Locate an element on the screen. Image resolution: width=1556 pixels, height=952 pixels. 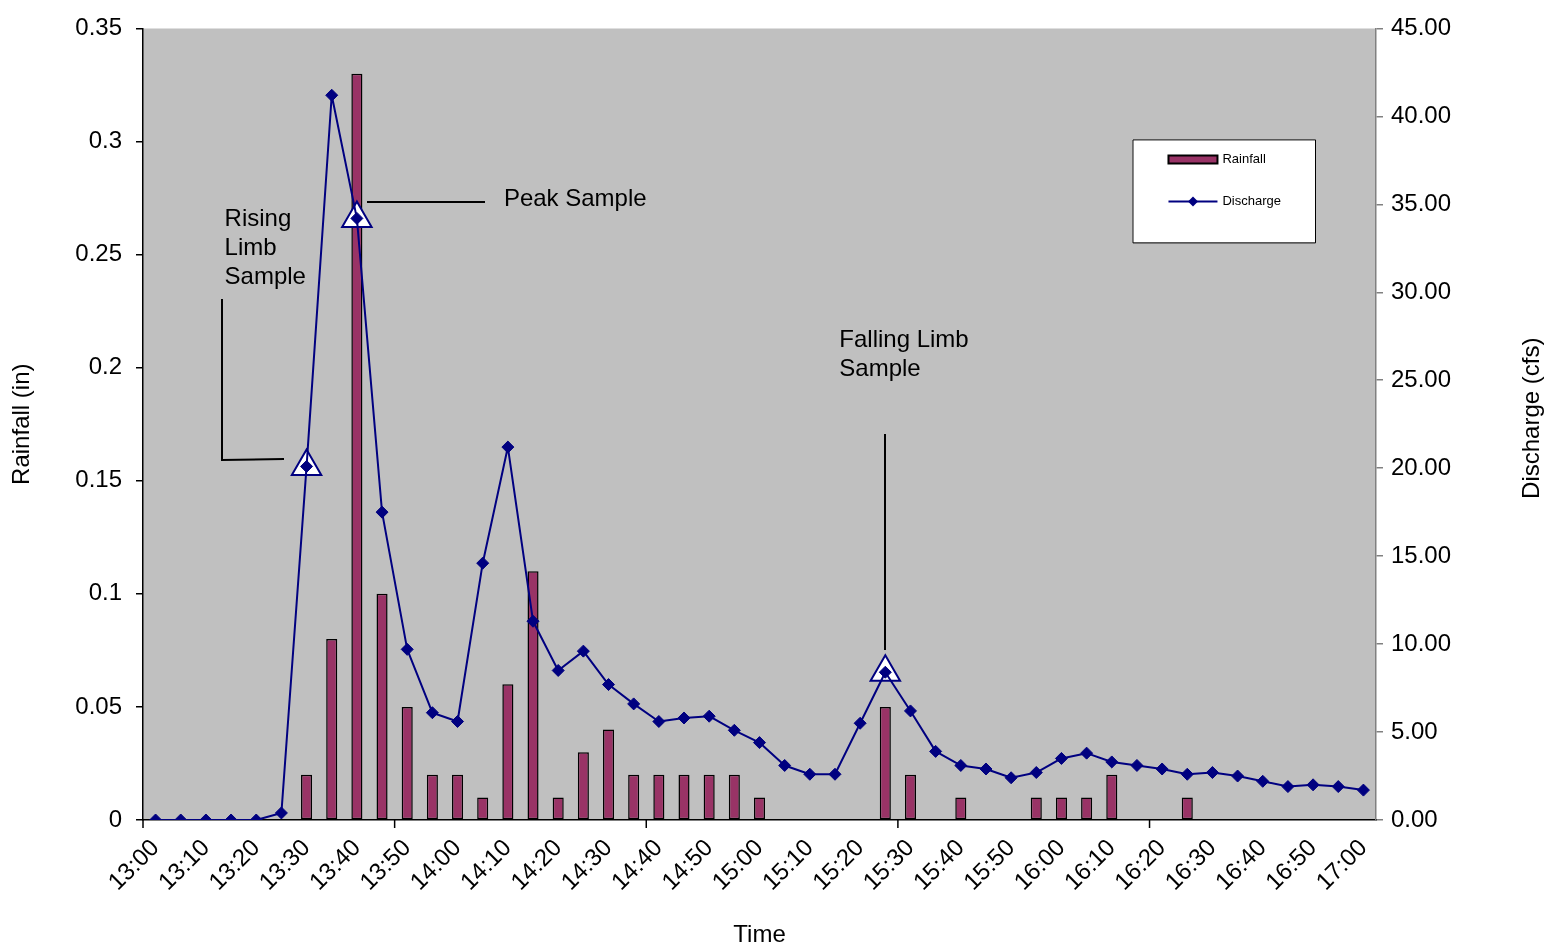
y2-tick-label: 10.00 is located at coordinates (1421, 642).